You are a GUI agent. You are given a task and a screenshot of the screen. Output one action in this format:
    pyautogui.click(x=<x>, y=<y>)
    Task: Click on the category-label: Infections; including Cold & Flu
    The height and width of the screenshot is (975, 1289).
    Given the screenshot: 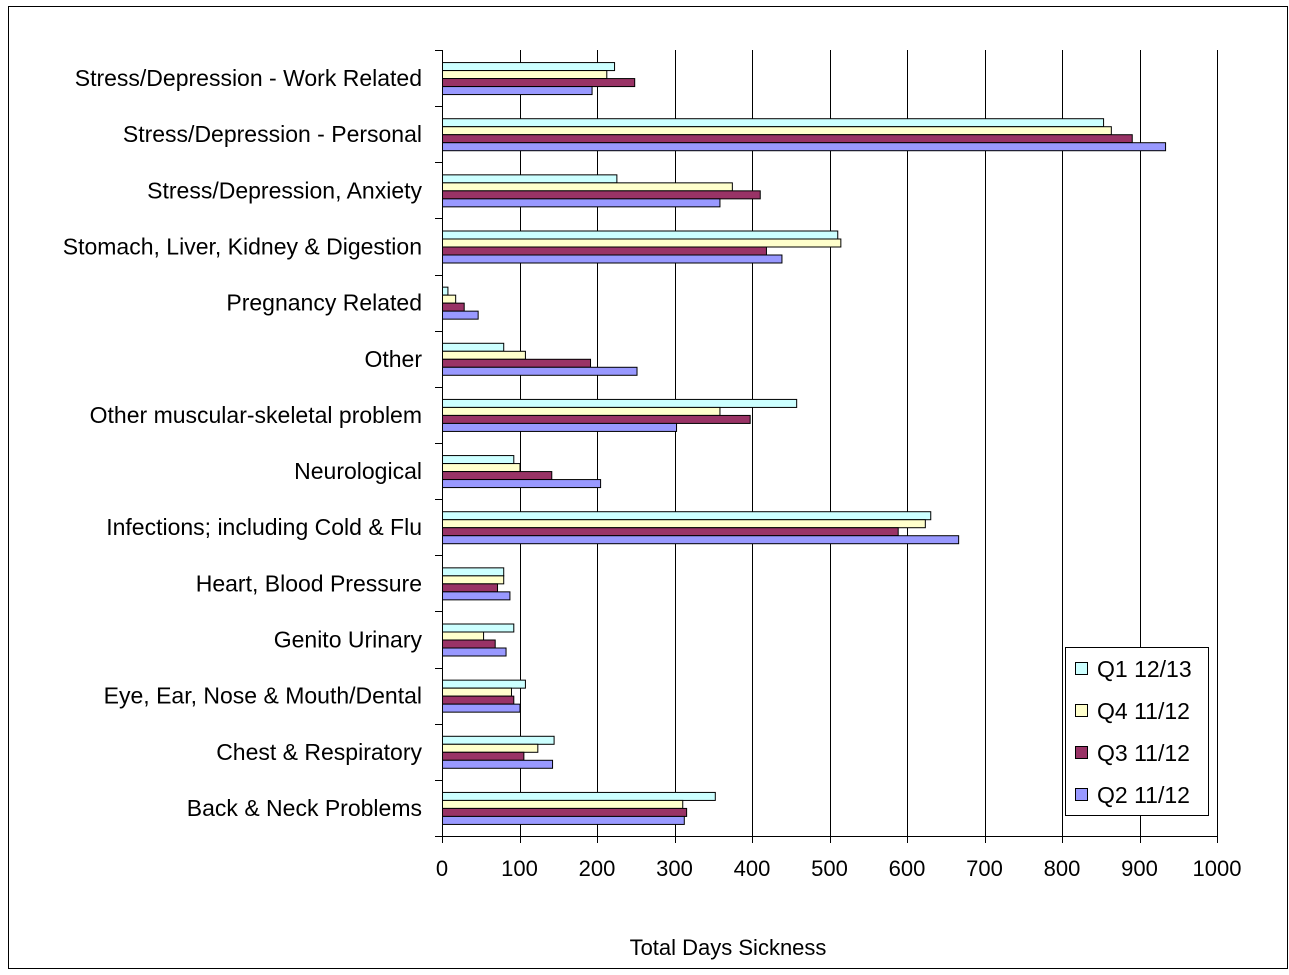 What is the action you would take?
    pyautogui.click(x=264, y=527)
    